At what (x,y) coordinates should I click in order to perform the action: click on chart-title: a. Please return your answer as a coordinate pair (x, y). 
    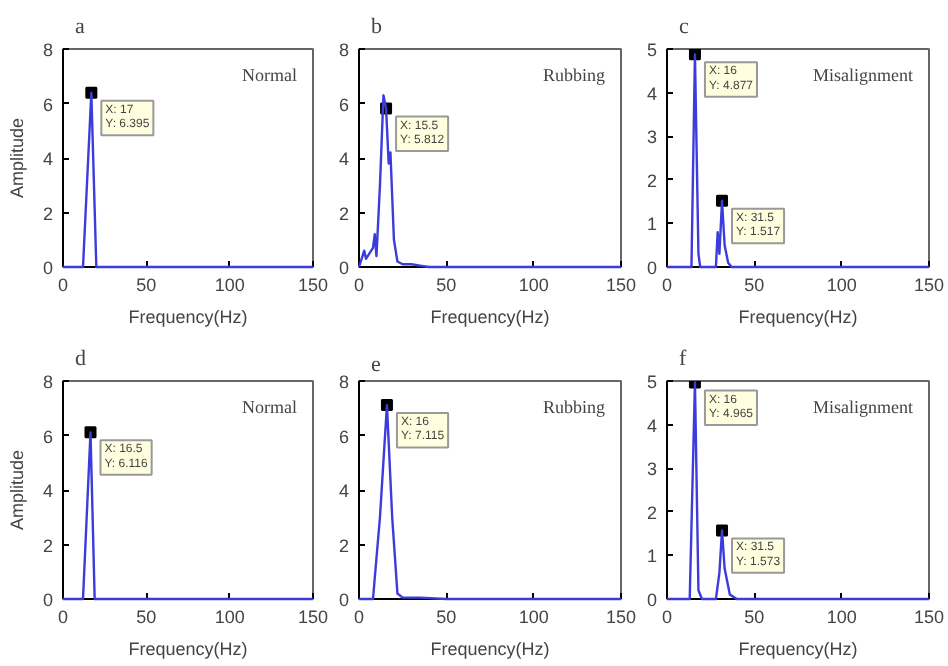
    Looking at the image, I should click on (80, 27).